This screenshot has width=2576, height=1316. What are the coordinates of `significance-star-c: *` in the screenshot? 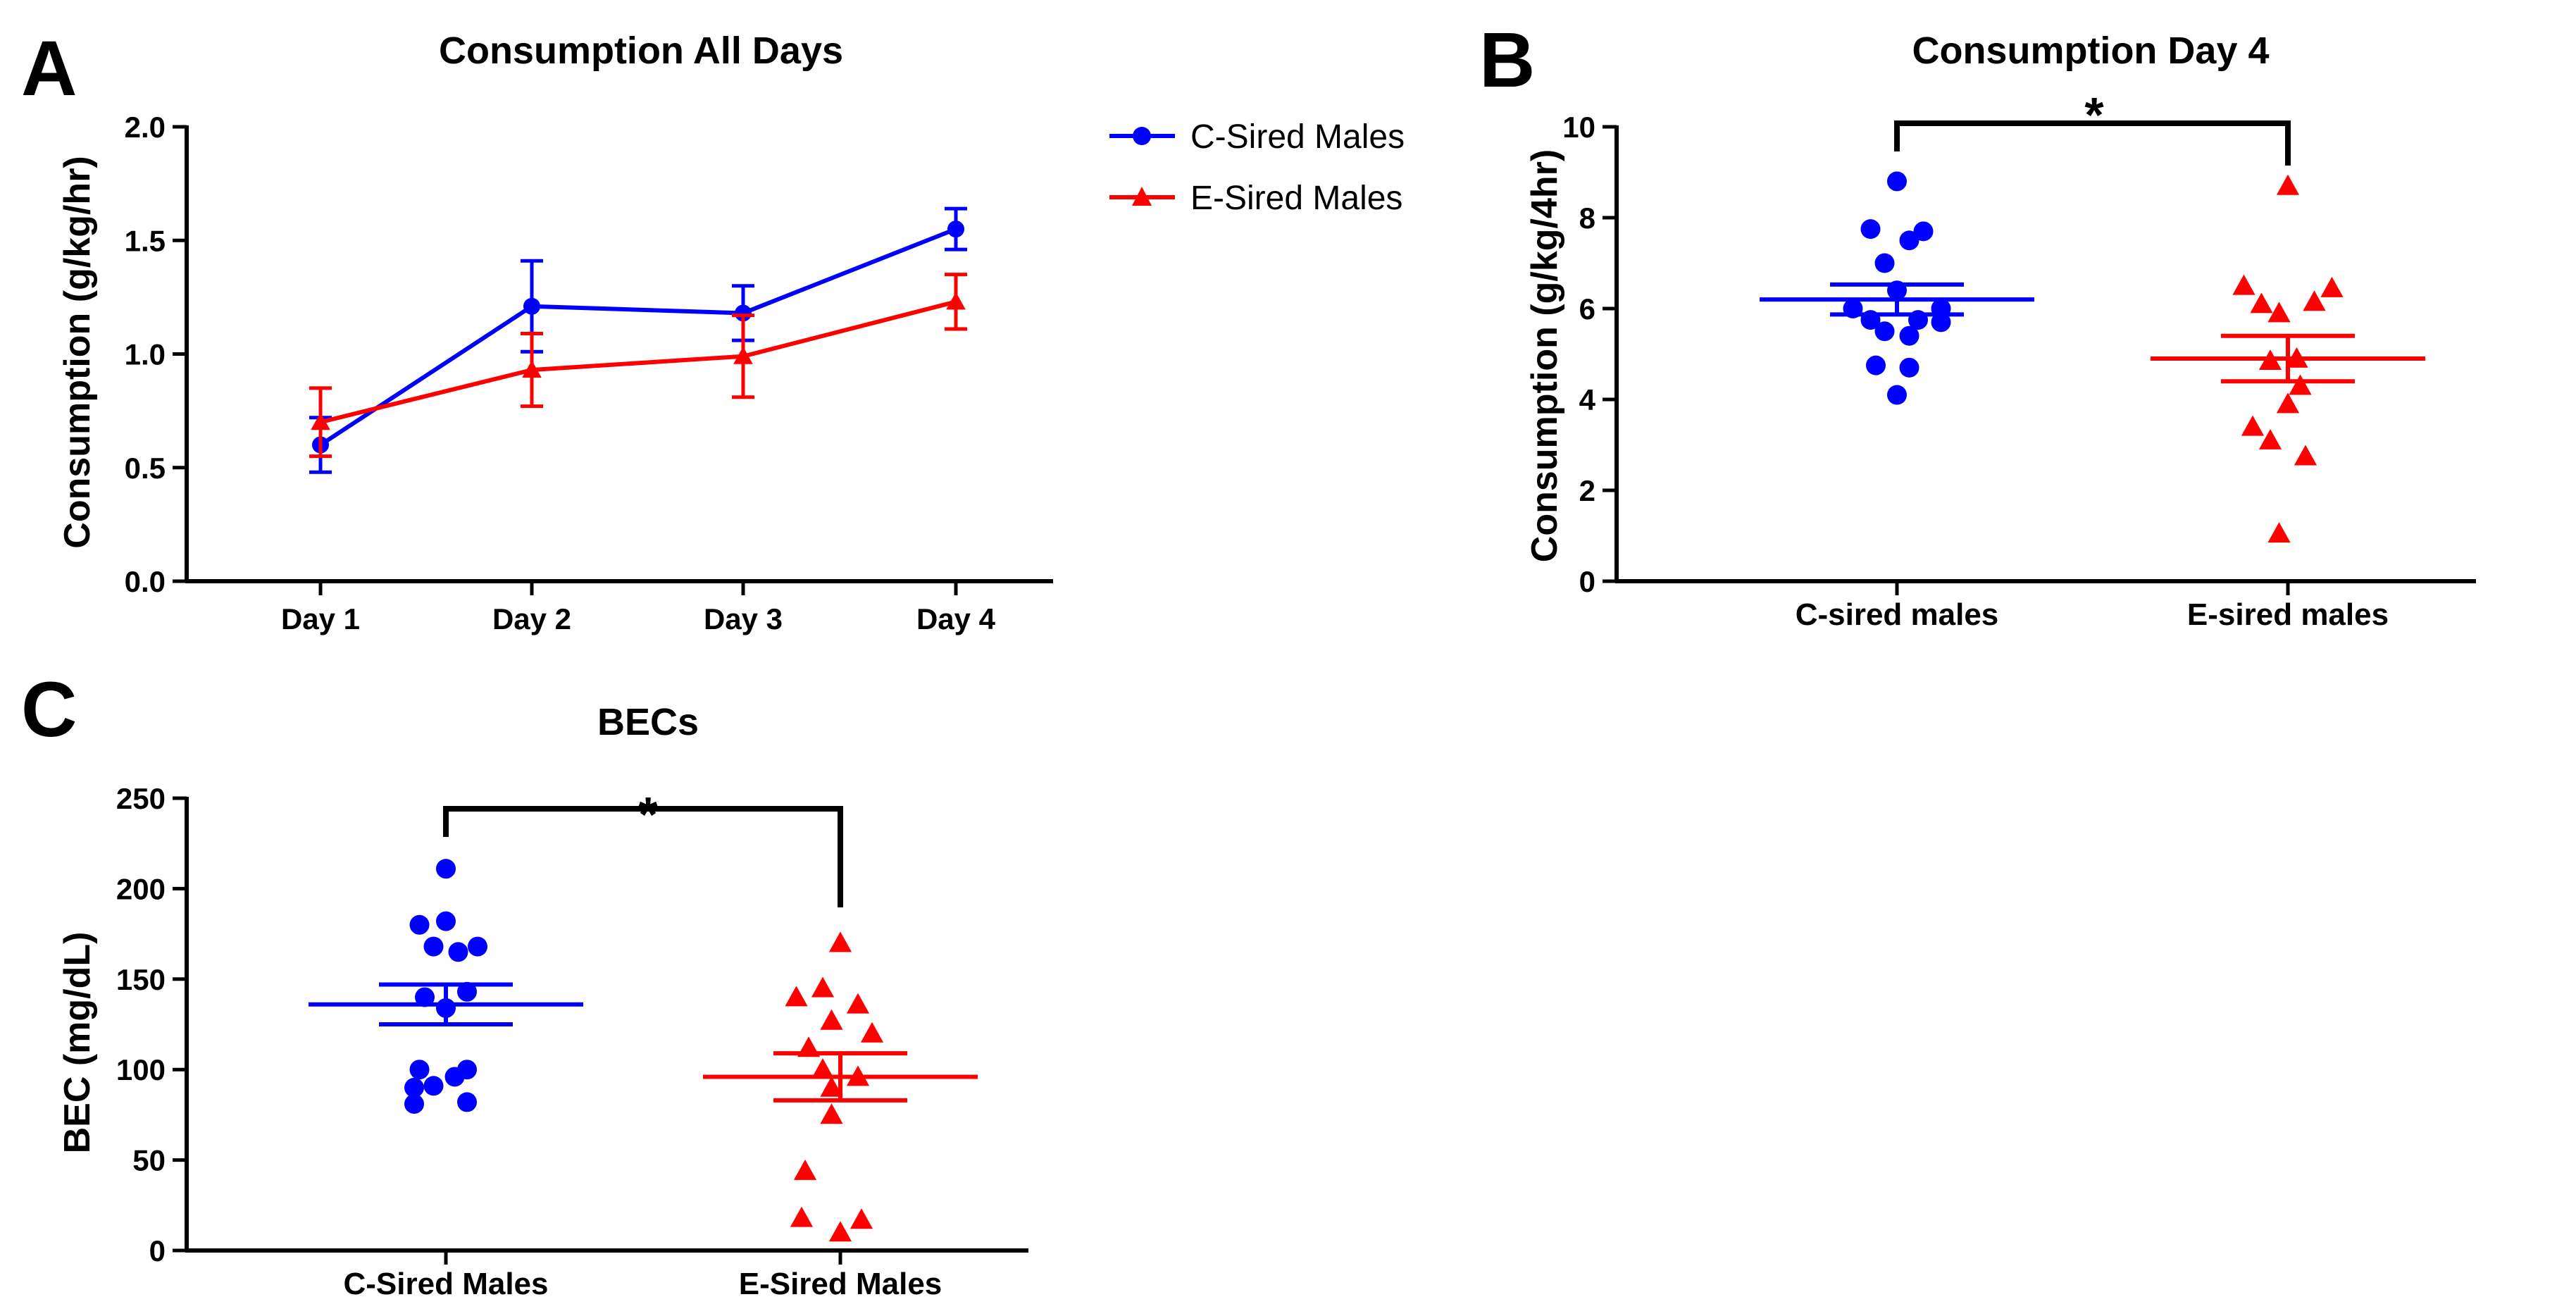 It's located at (648, 814).